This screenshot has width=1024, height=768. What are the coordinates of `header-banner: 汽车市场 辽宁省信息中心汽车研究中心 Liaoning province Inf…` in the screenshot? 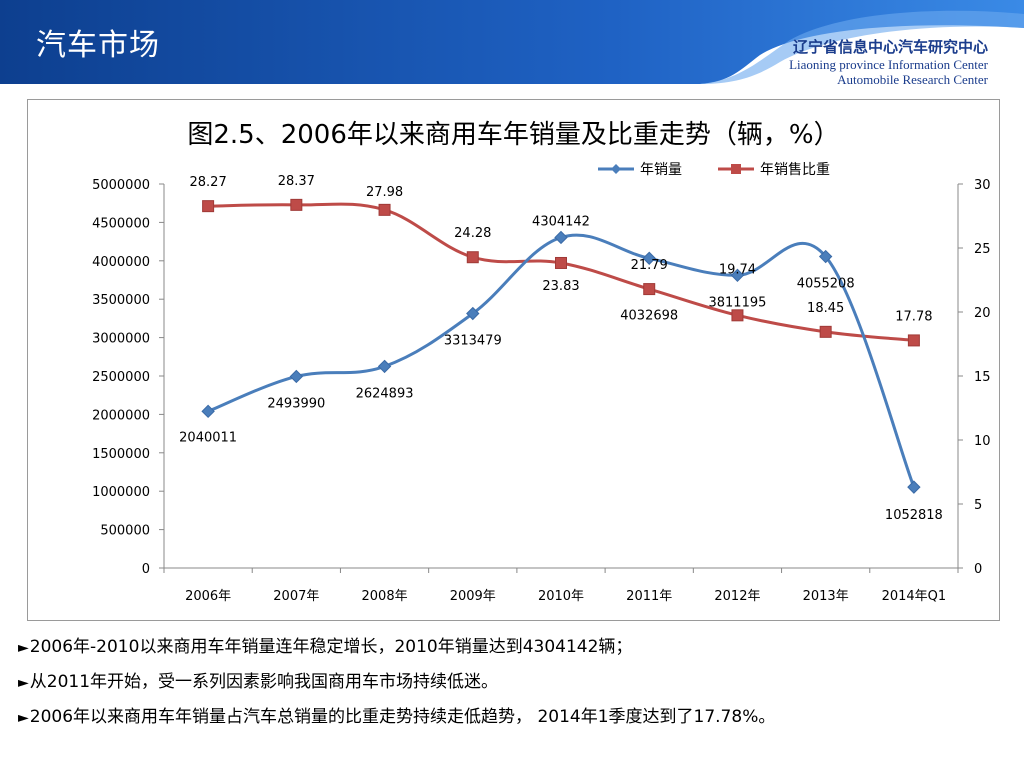 It's located at (512, 45).